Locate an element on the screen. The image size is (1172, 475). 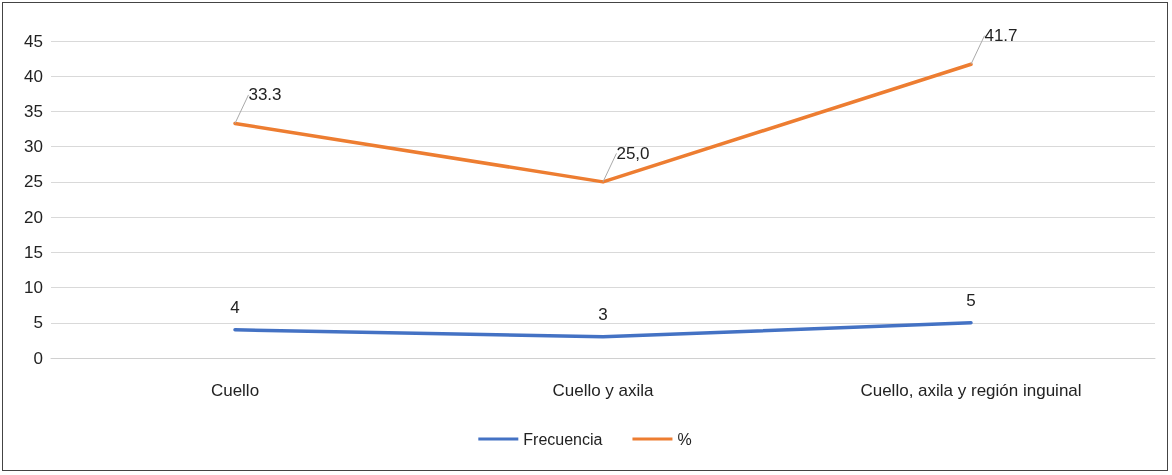
data-label: 25,0 is located at coordinates (633, 153).